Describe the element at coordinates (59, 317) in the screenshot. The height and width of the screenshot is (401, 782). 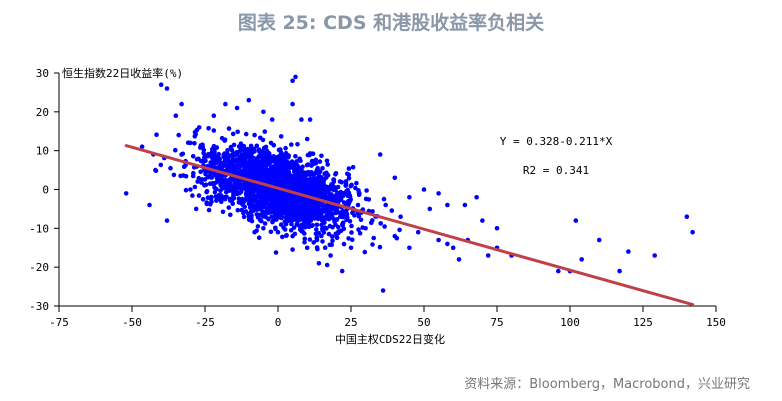
I see `x-tick: -75` at that location.